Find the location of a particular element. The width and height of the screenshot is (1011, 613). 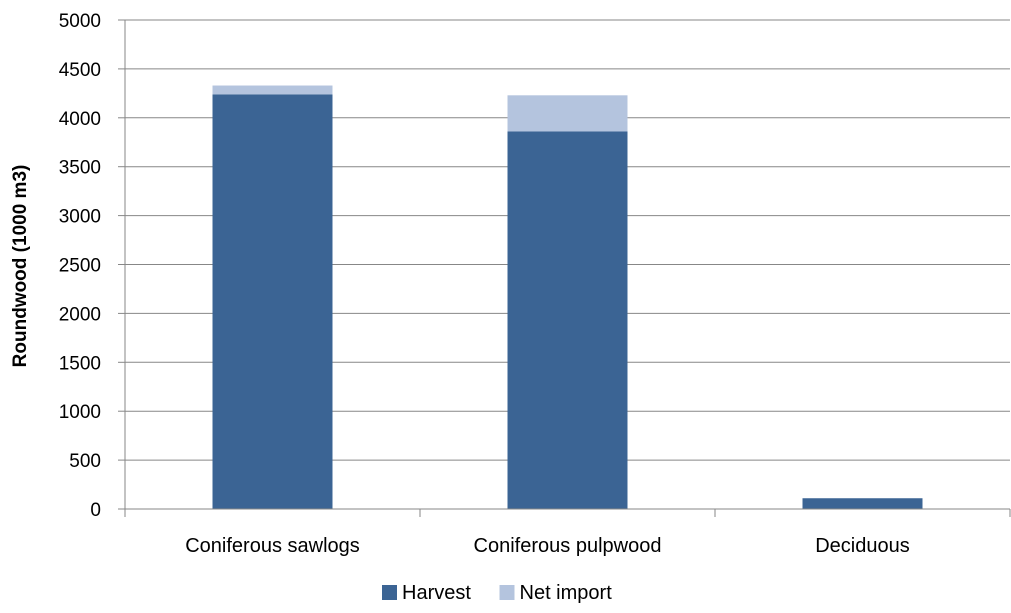

y-tick-label: 3000 is located at coordinates (80, 217).